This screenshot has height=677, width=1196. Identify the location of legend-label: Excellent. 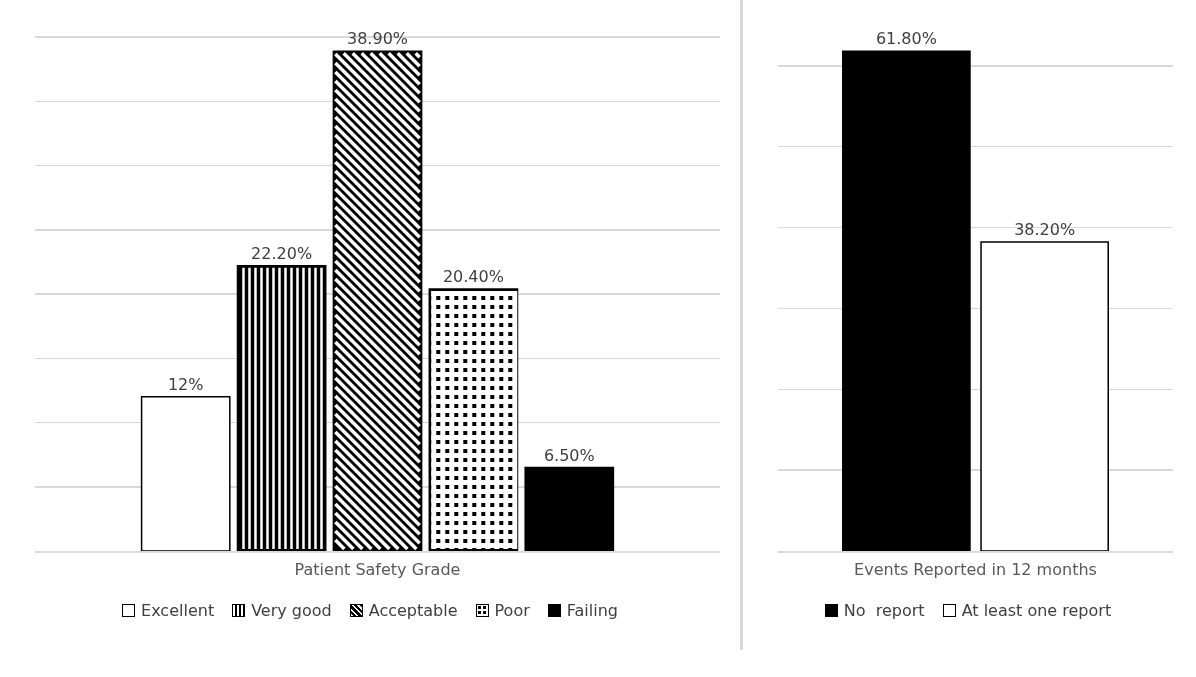
(178, 610).